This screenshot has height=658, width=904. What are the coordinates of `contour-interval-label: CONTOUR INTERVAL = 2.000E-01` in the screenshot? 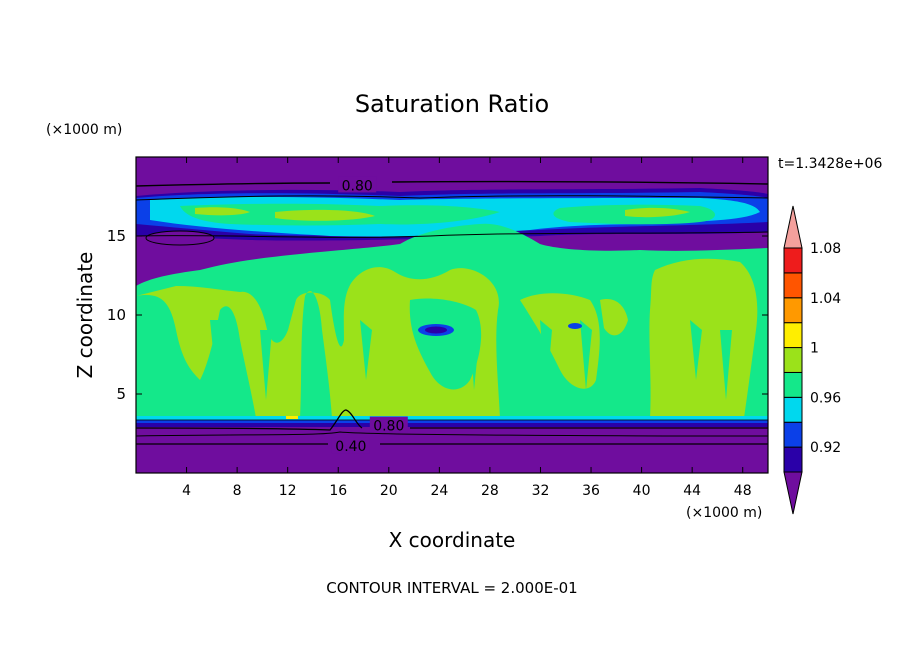 It's located at (451, 588).